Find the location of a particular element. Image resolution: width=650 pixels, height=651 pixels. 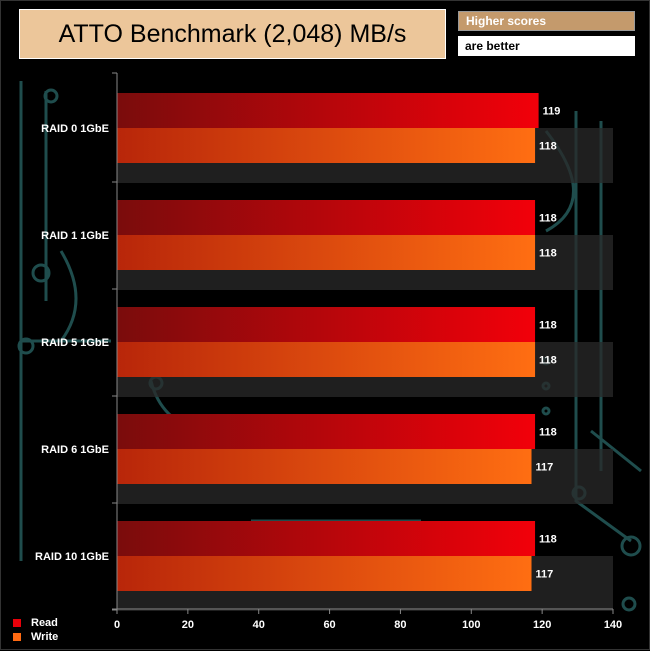

x-tick-label: 0 is located at coordinates (117, 625).